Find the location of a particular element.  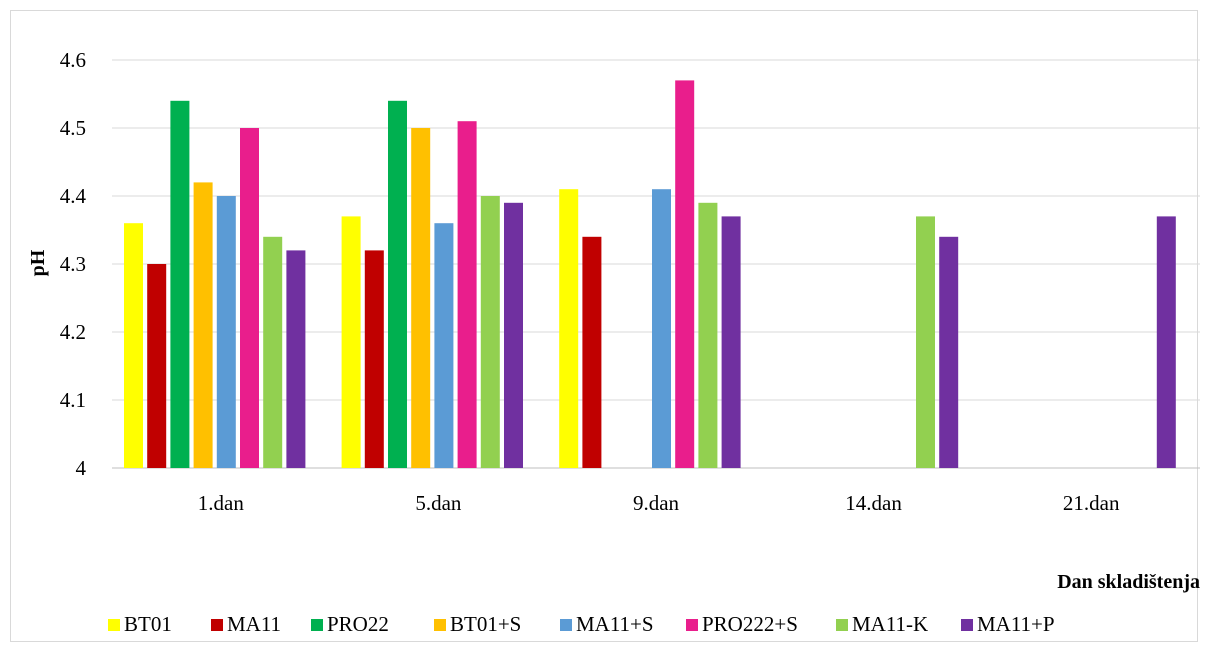

legend-item: MA11-K is located at coordinates (882, 624).